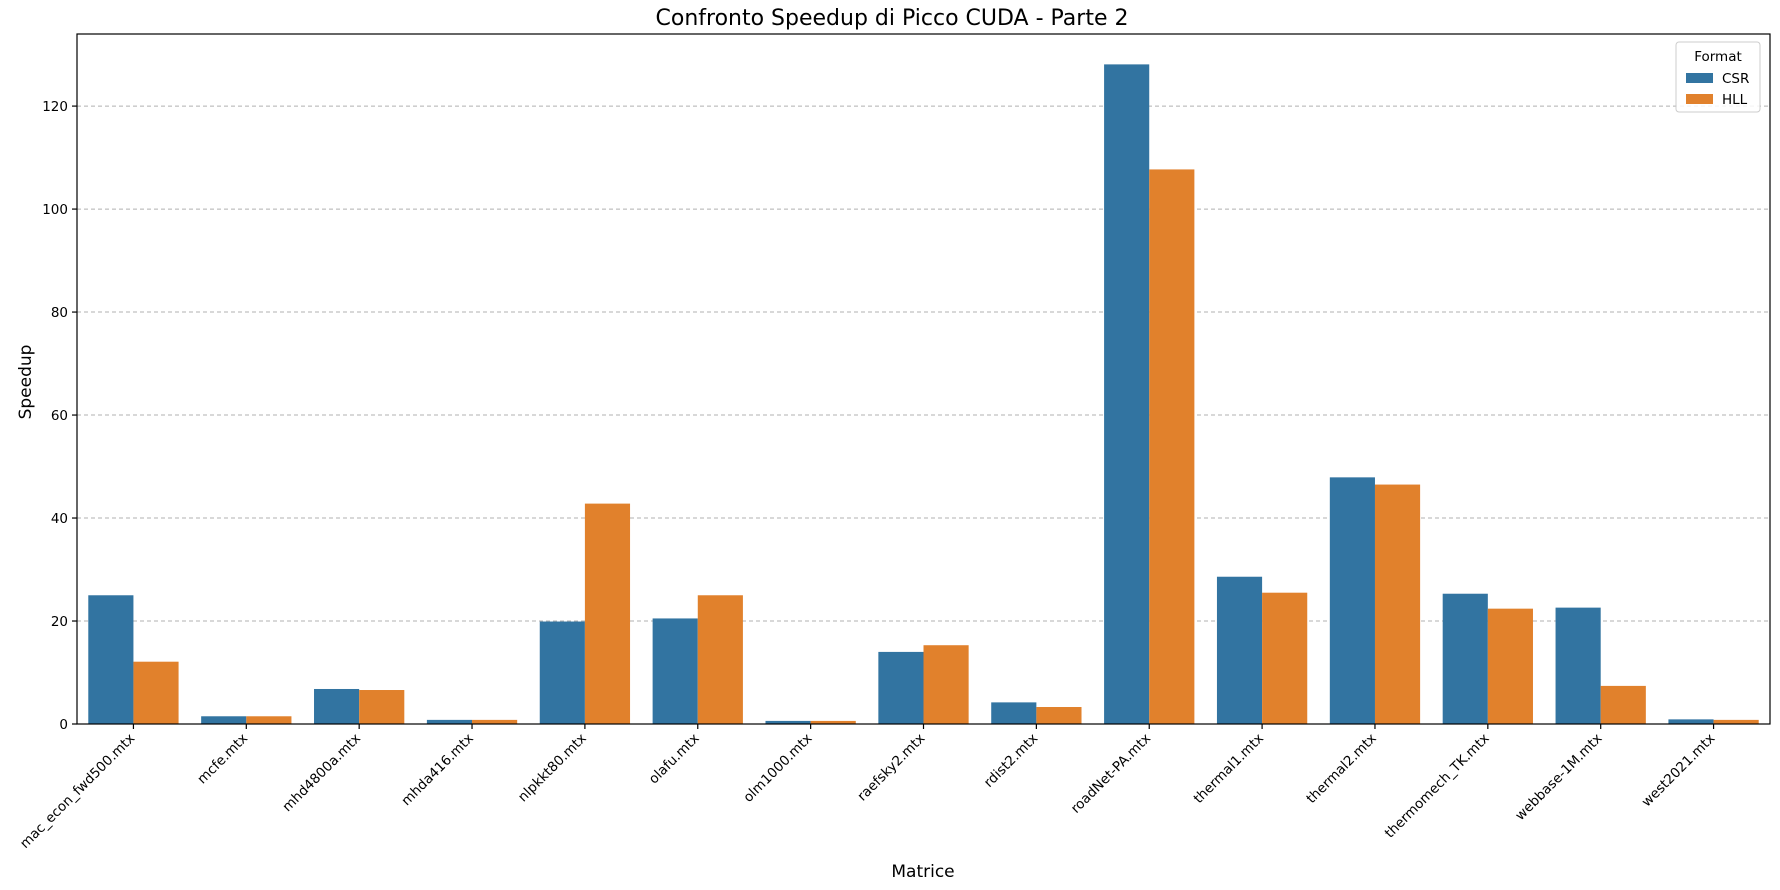  I want to click on legend-title: Format, so click(1718, 57).